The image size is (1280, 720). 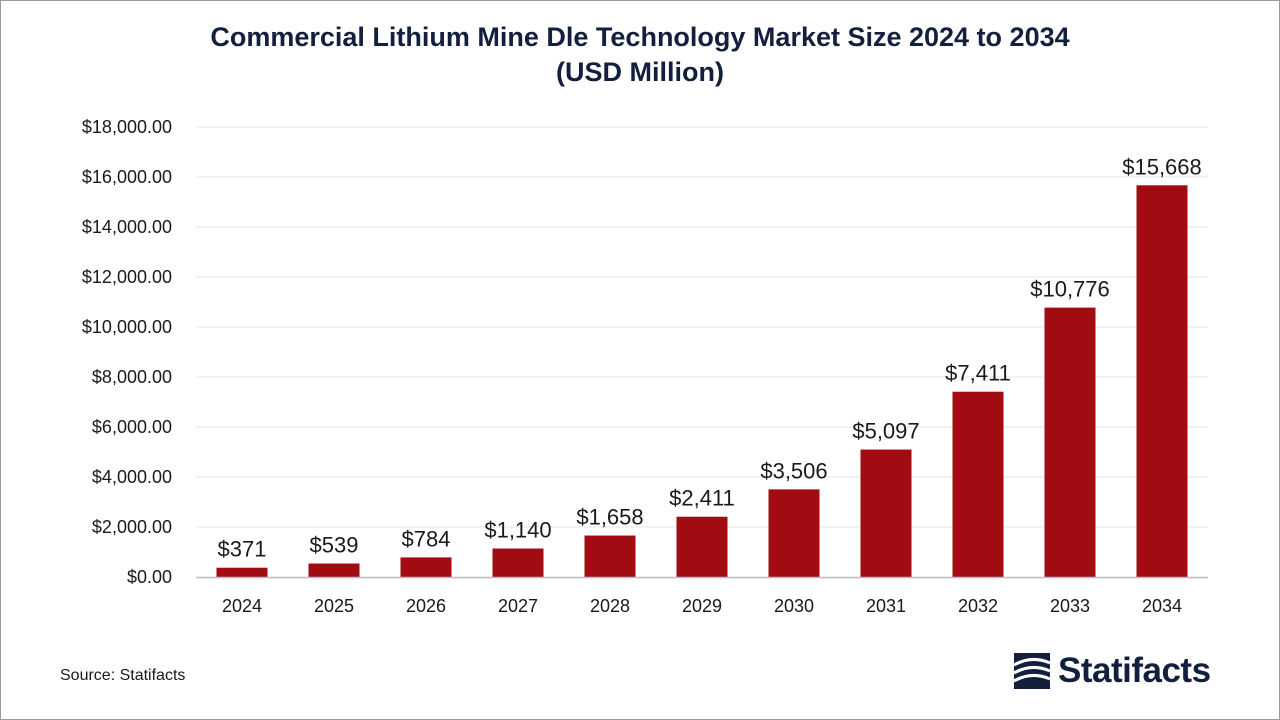 I want to click on y-tick-label: $0.00, so click(x=149, y=577).